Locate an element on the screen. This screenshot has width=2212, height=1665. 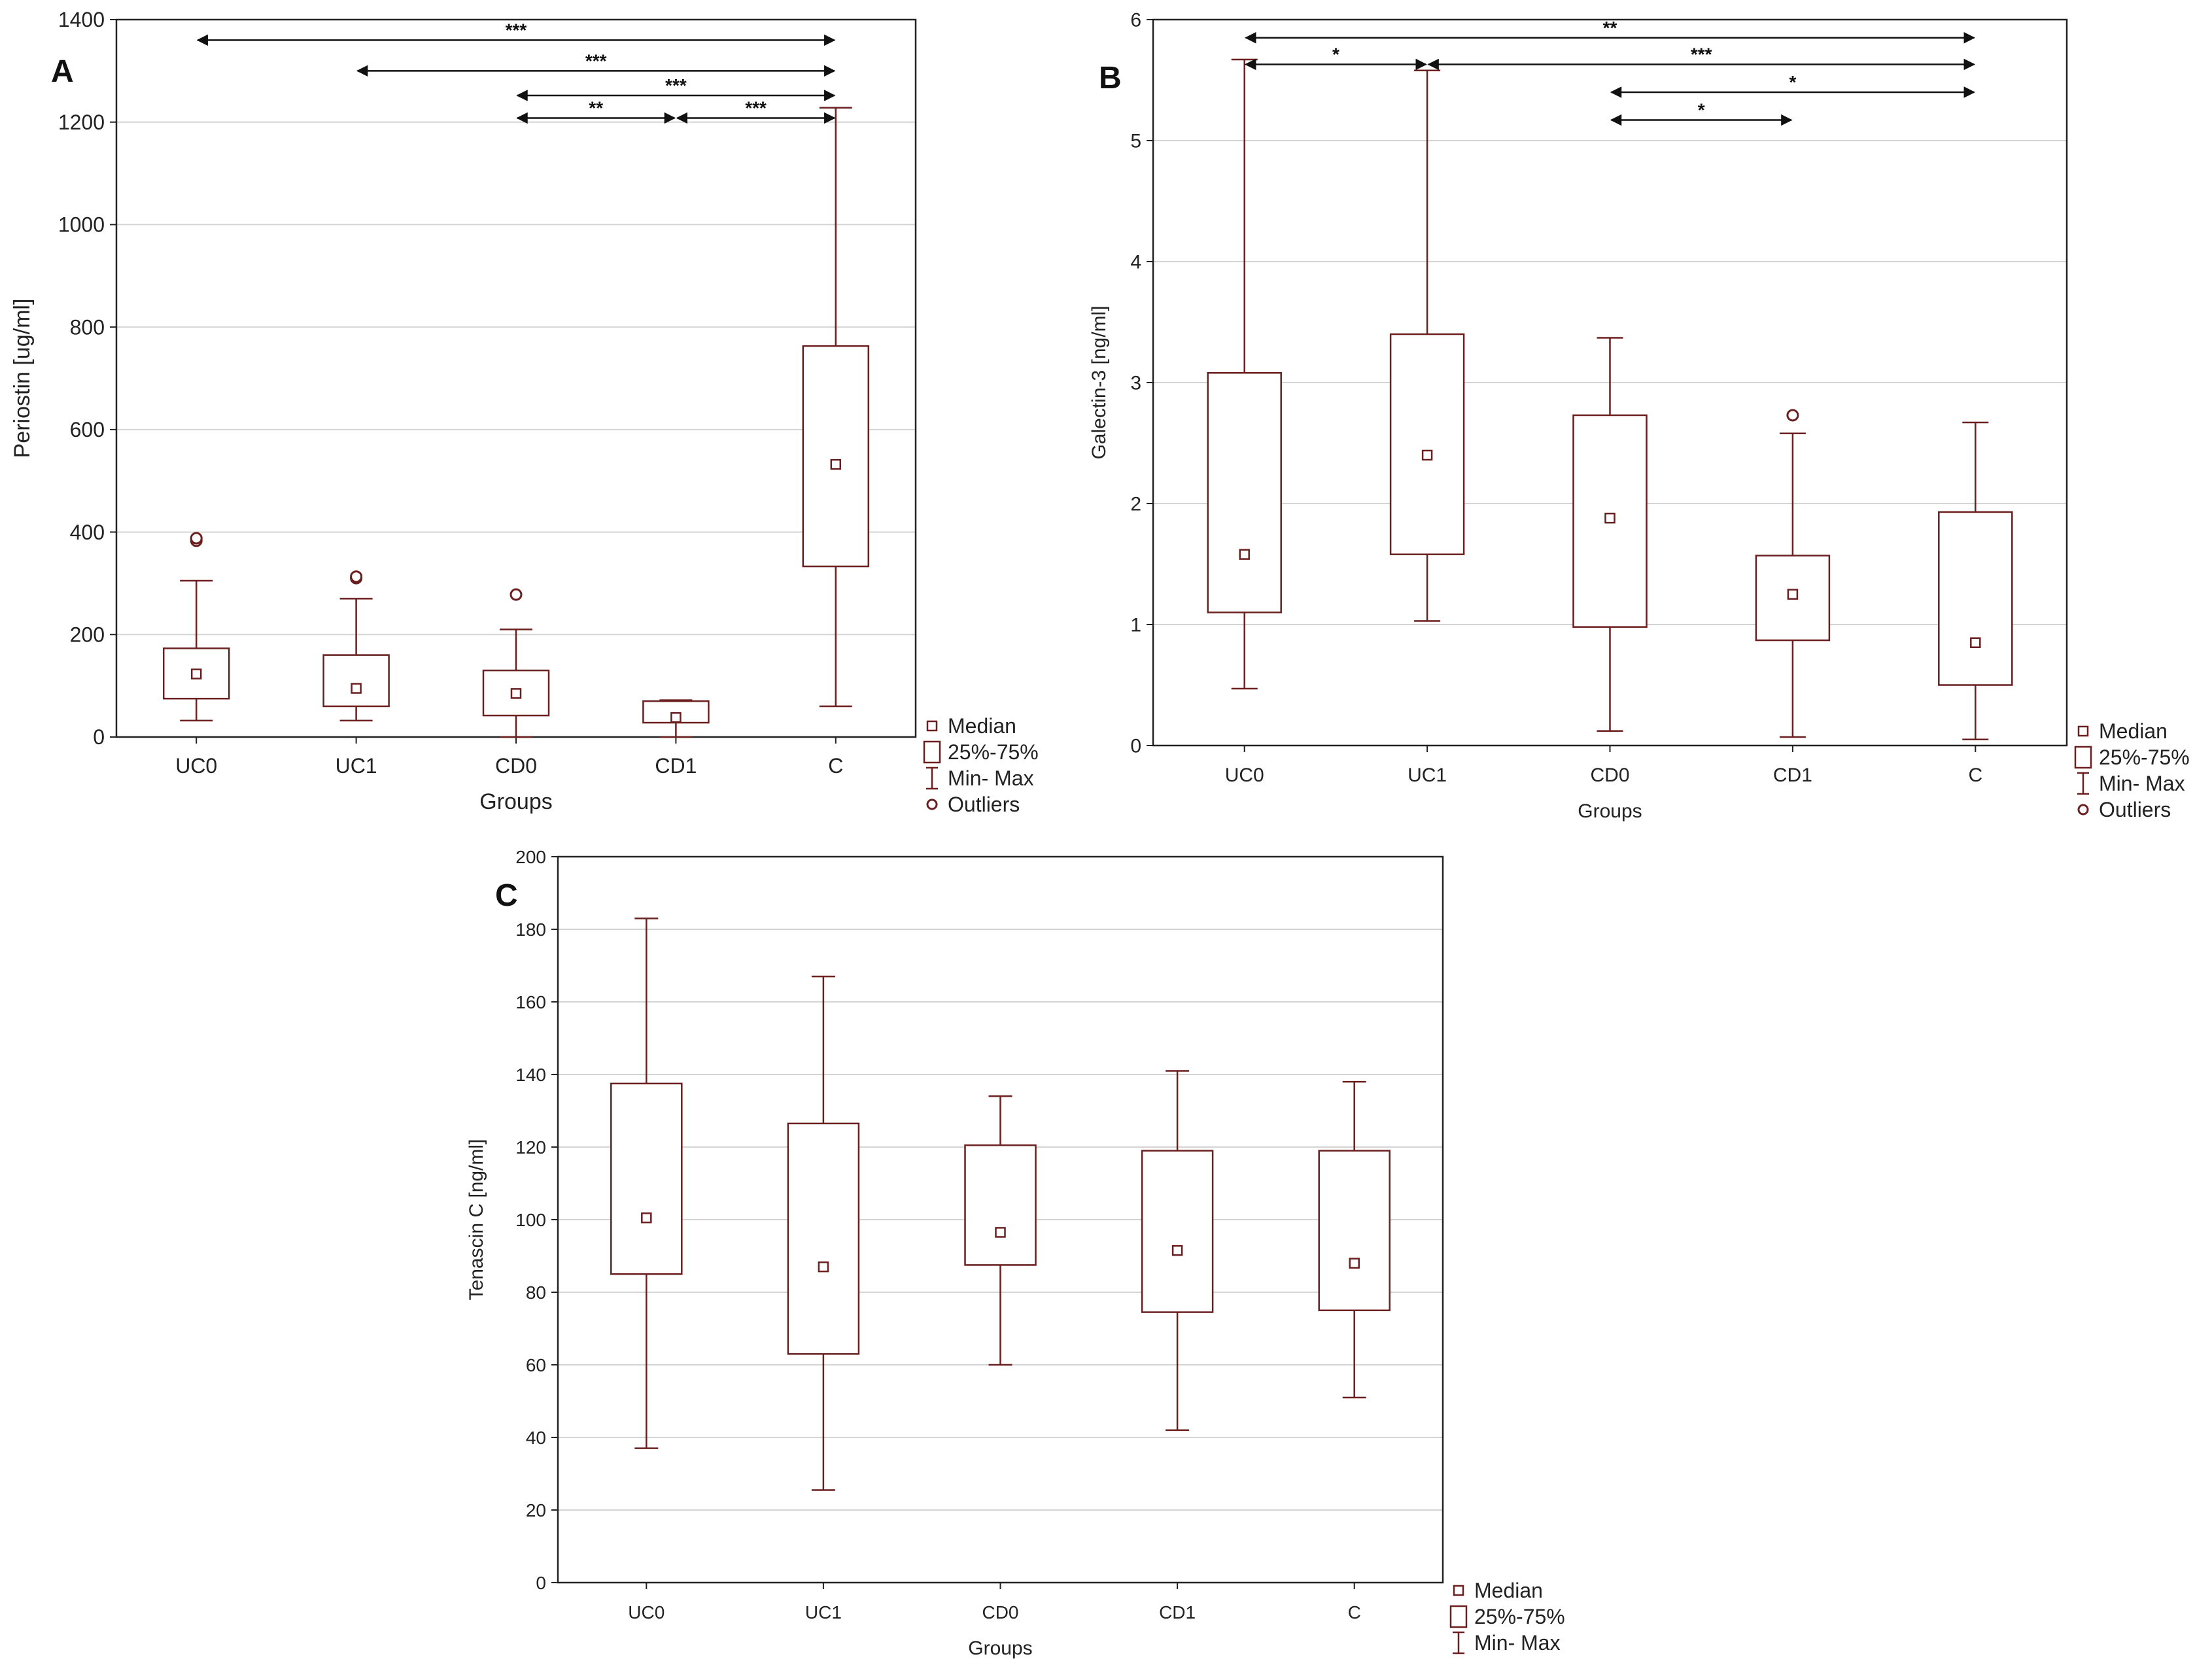
panel-a-xtick-label-cd1: CD1 is located at coordinates (676, 766).